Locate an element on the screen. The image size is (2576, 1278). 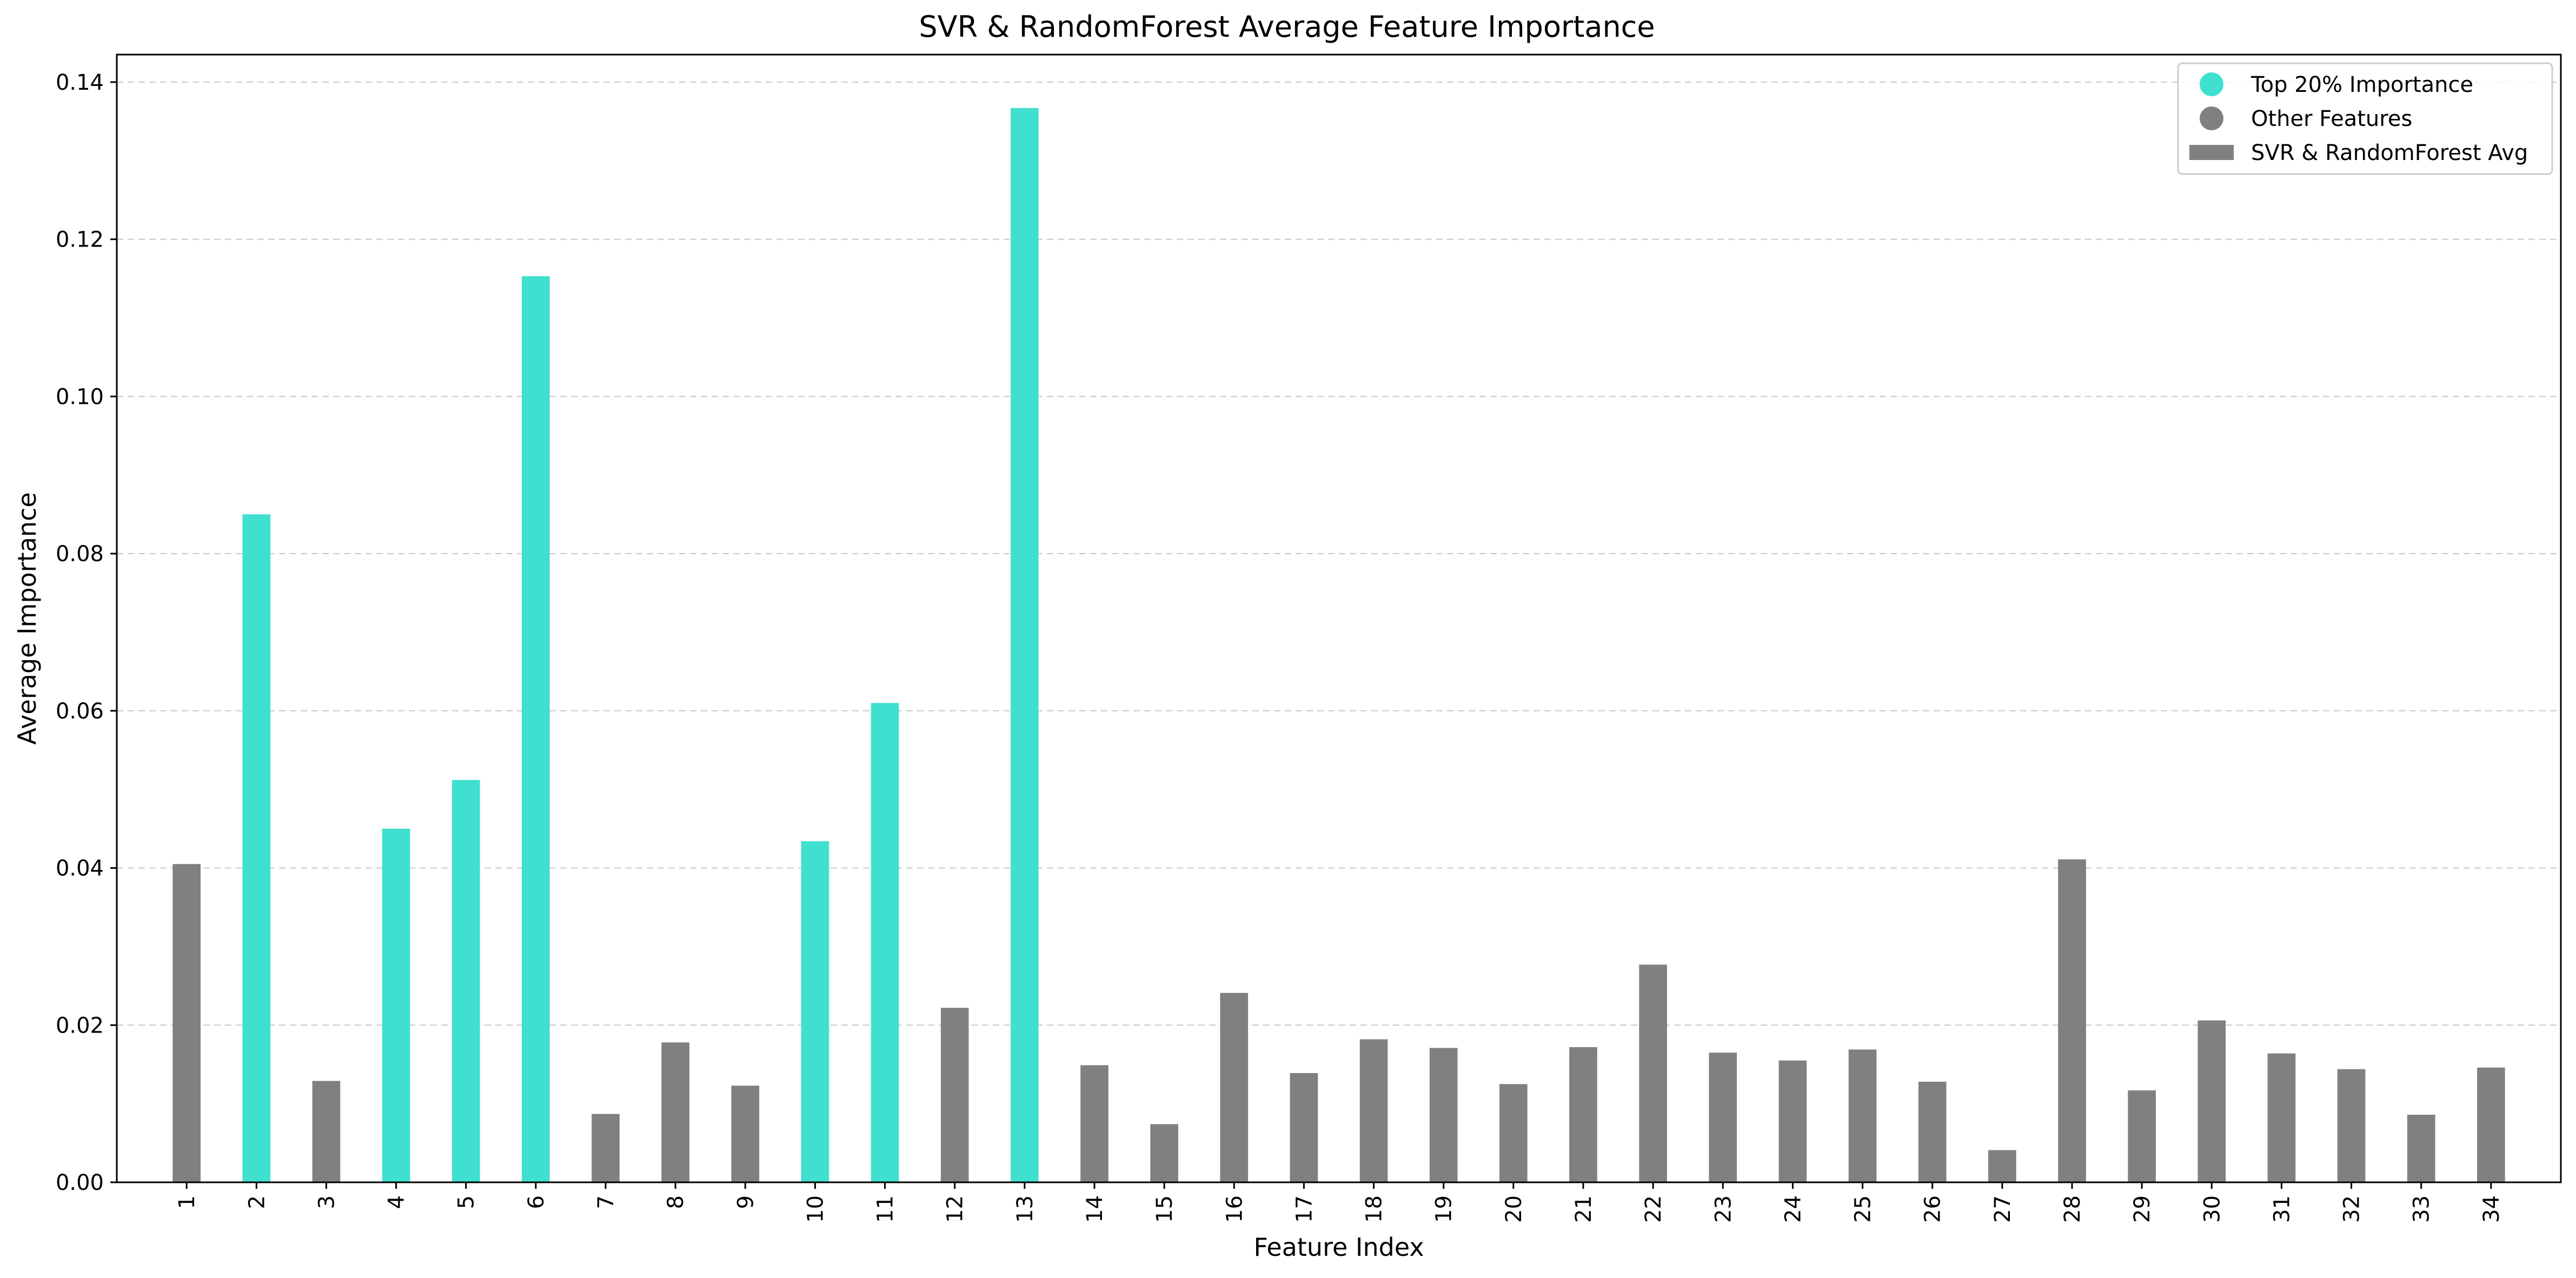
legend-marker-top is located at coordinates (2211, 84).